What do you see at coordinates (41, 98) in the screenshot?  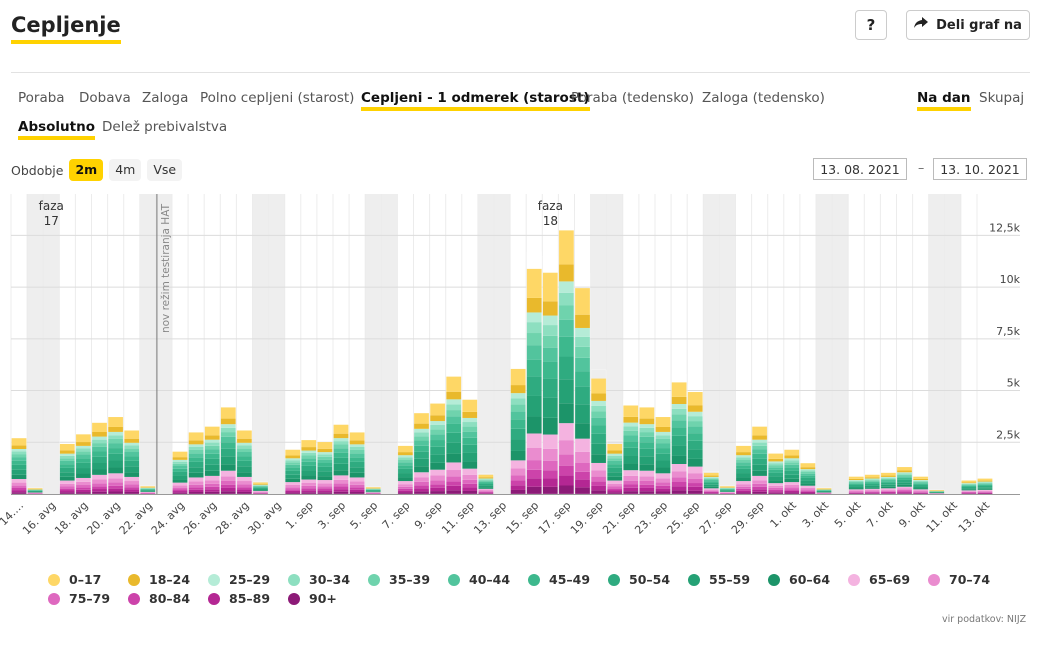 I see `tab-poraba: Poraba` at bounding box center [41, 98].